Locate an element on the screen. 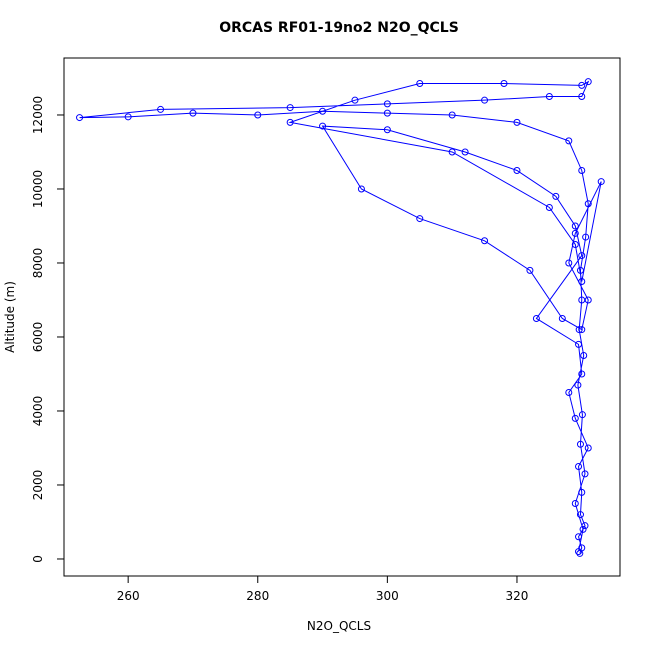  chart-title: ORCAS RF01-19no2 N2O_QCLS is located at coordinates (339, 28).